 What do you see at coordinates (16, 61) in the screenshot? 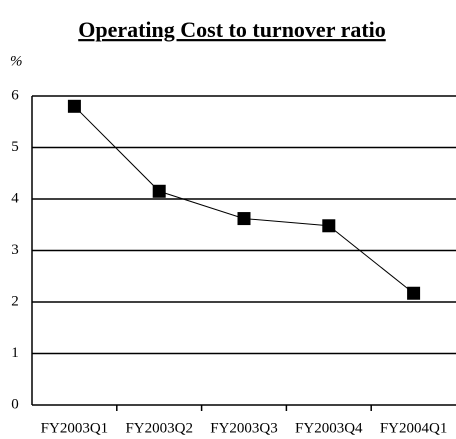
I see `y-axis-label: %` at bounding box center [16, 61].